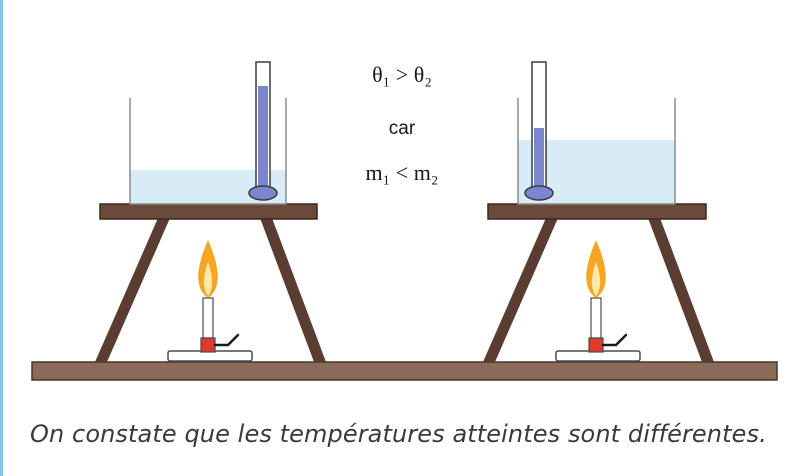 Image resolution: width=797 pixels, height=476 pixels. I want to click on left-burner-collar, so click(208, 345).